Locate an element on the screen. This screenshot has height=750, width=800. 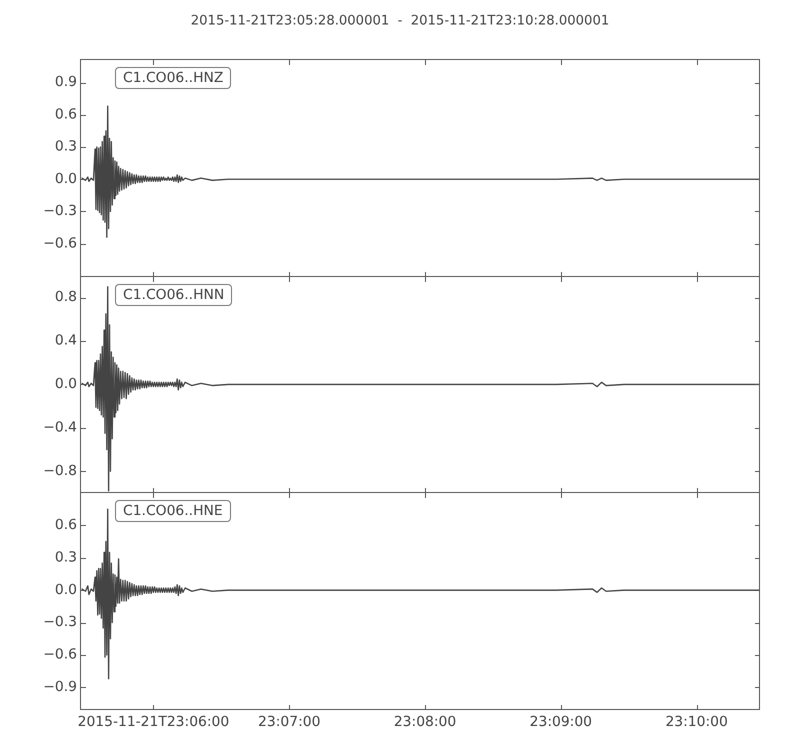
x-tick-label: 2015-11-21T23:06:00 is located at coordinates (154, 722).